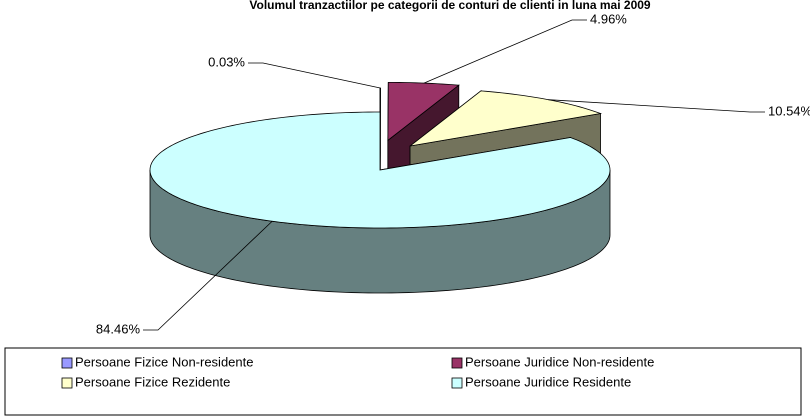 The width and height of the screenshot is (810, 420). What do you see at coordinates (548, 381) in the screenshot?
I see `legend-label: Persoane Juridice Residente` at bounding box center [548, 381].